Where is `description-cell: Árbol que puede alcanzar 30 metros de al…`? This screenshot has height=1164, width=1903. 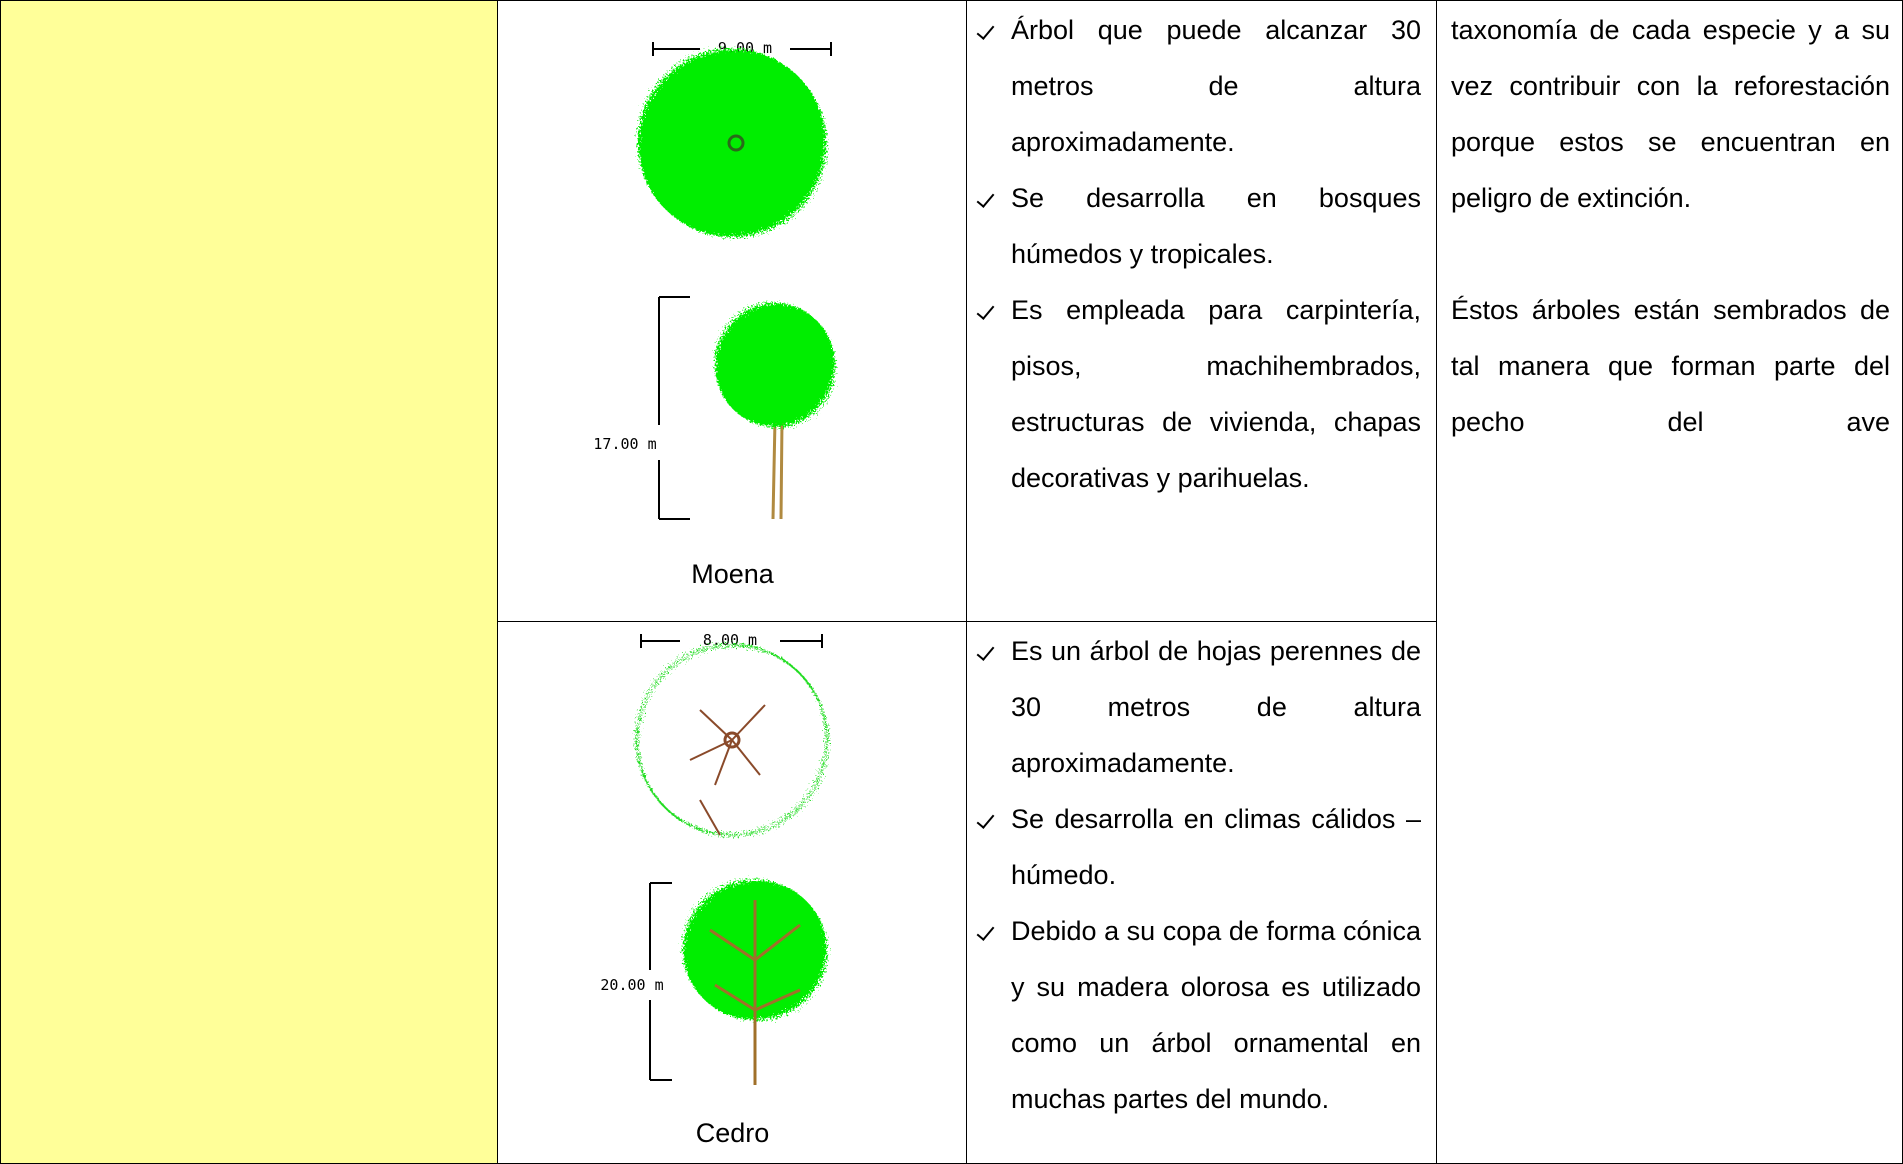 description-cell: Árbol que puede alcanzar 30 metros de al… is located at coordinates (1201, 311).